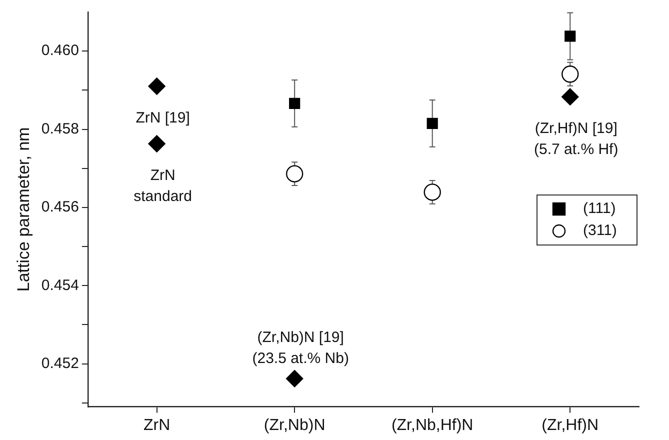 Image resolution: width=669 pixels, height=440 pixels. Describe the element at coordinates (600, 231) in the screenshot. I see `legend-label: (311)` at that location.